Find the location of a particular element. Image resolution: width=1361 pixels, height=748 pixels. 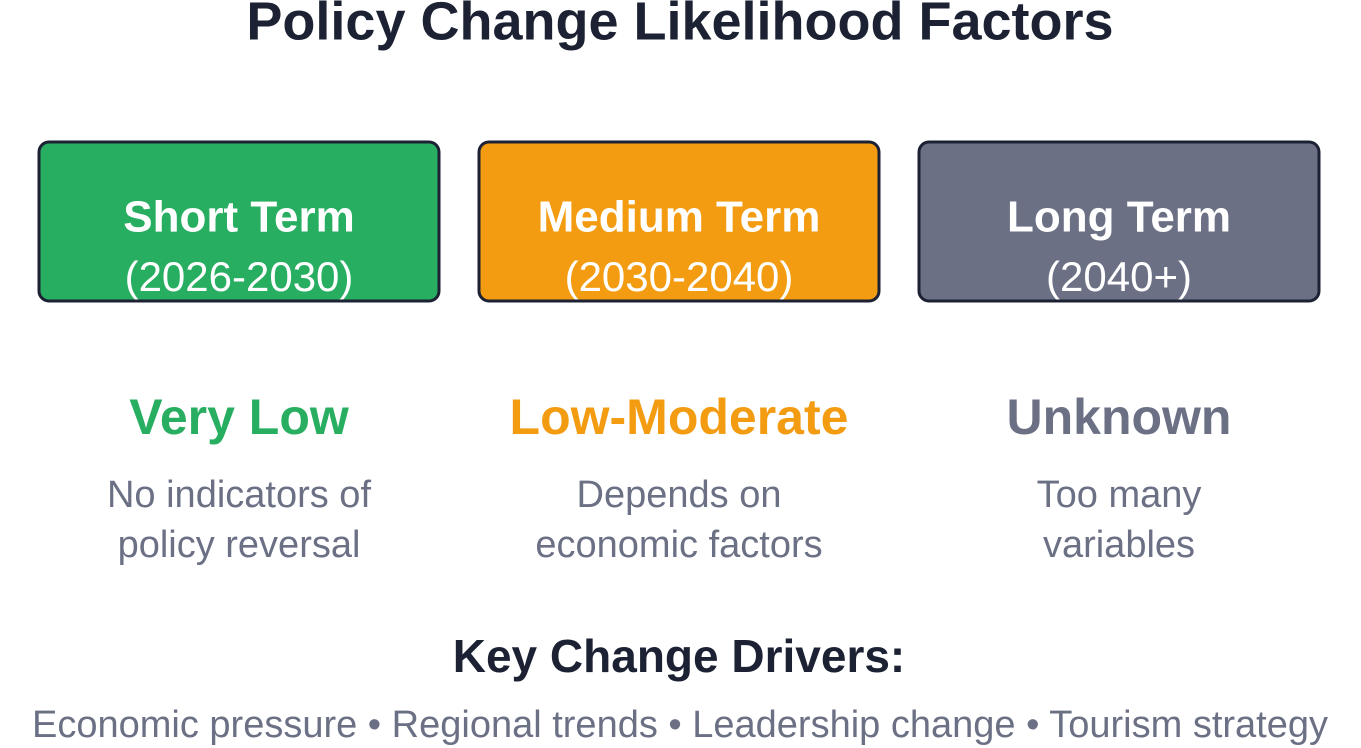

term-period: (2026-2030) is located at coordinates (239, 276).